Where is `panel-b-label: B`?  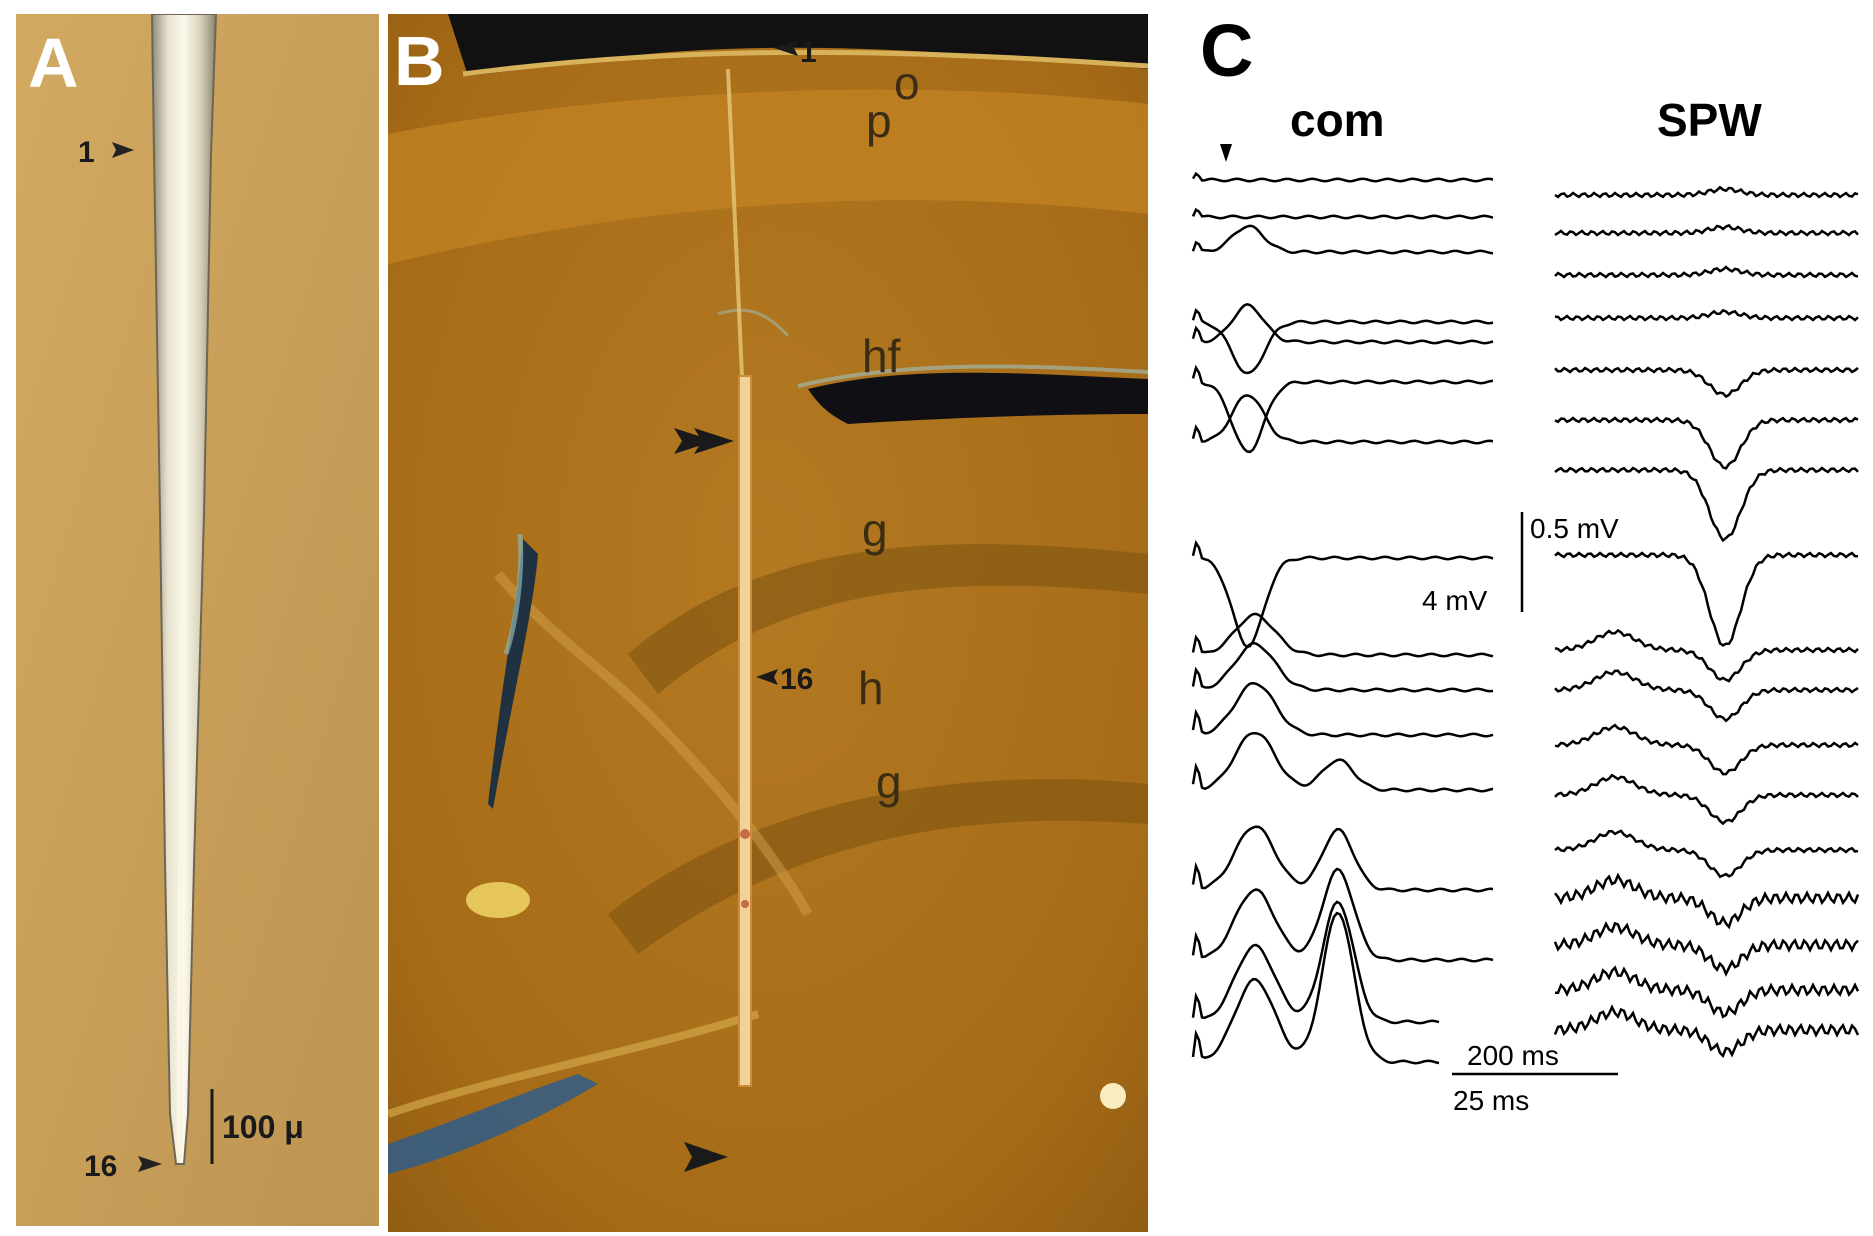
panel-b-label: B is located at coordinates (419, 61).